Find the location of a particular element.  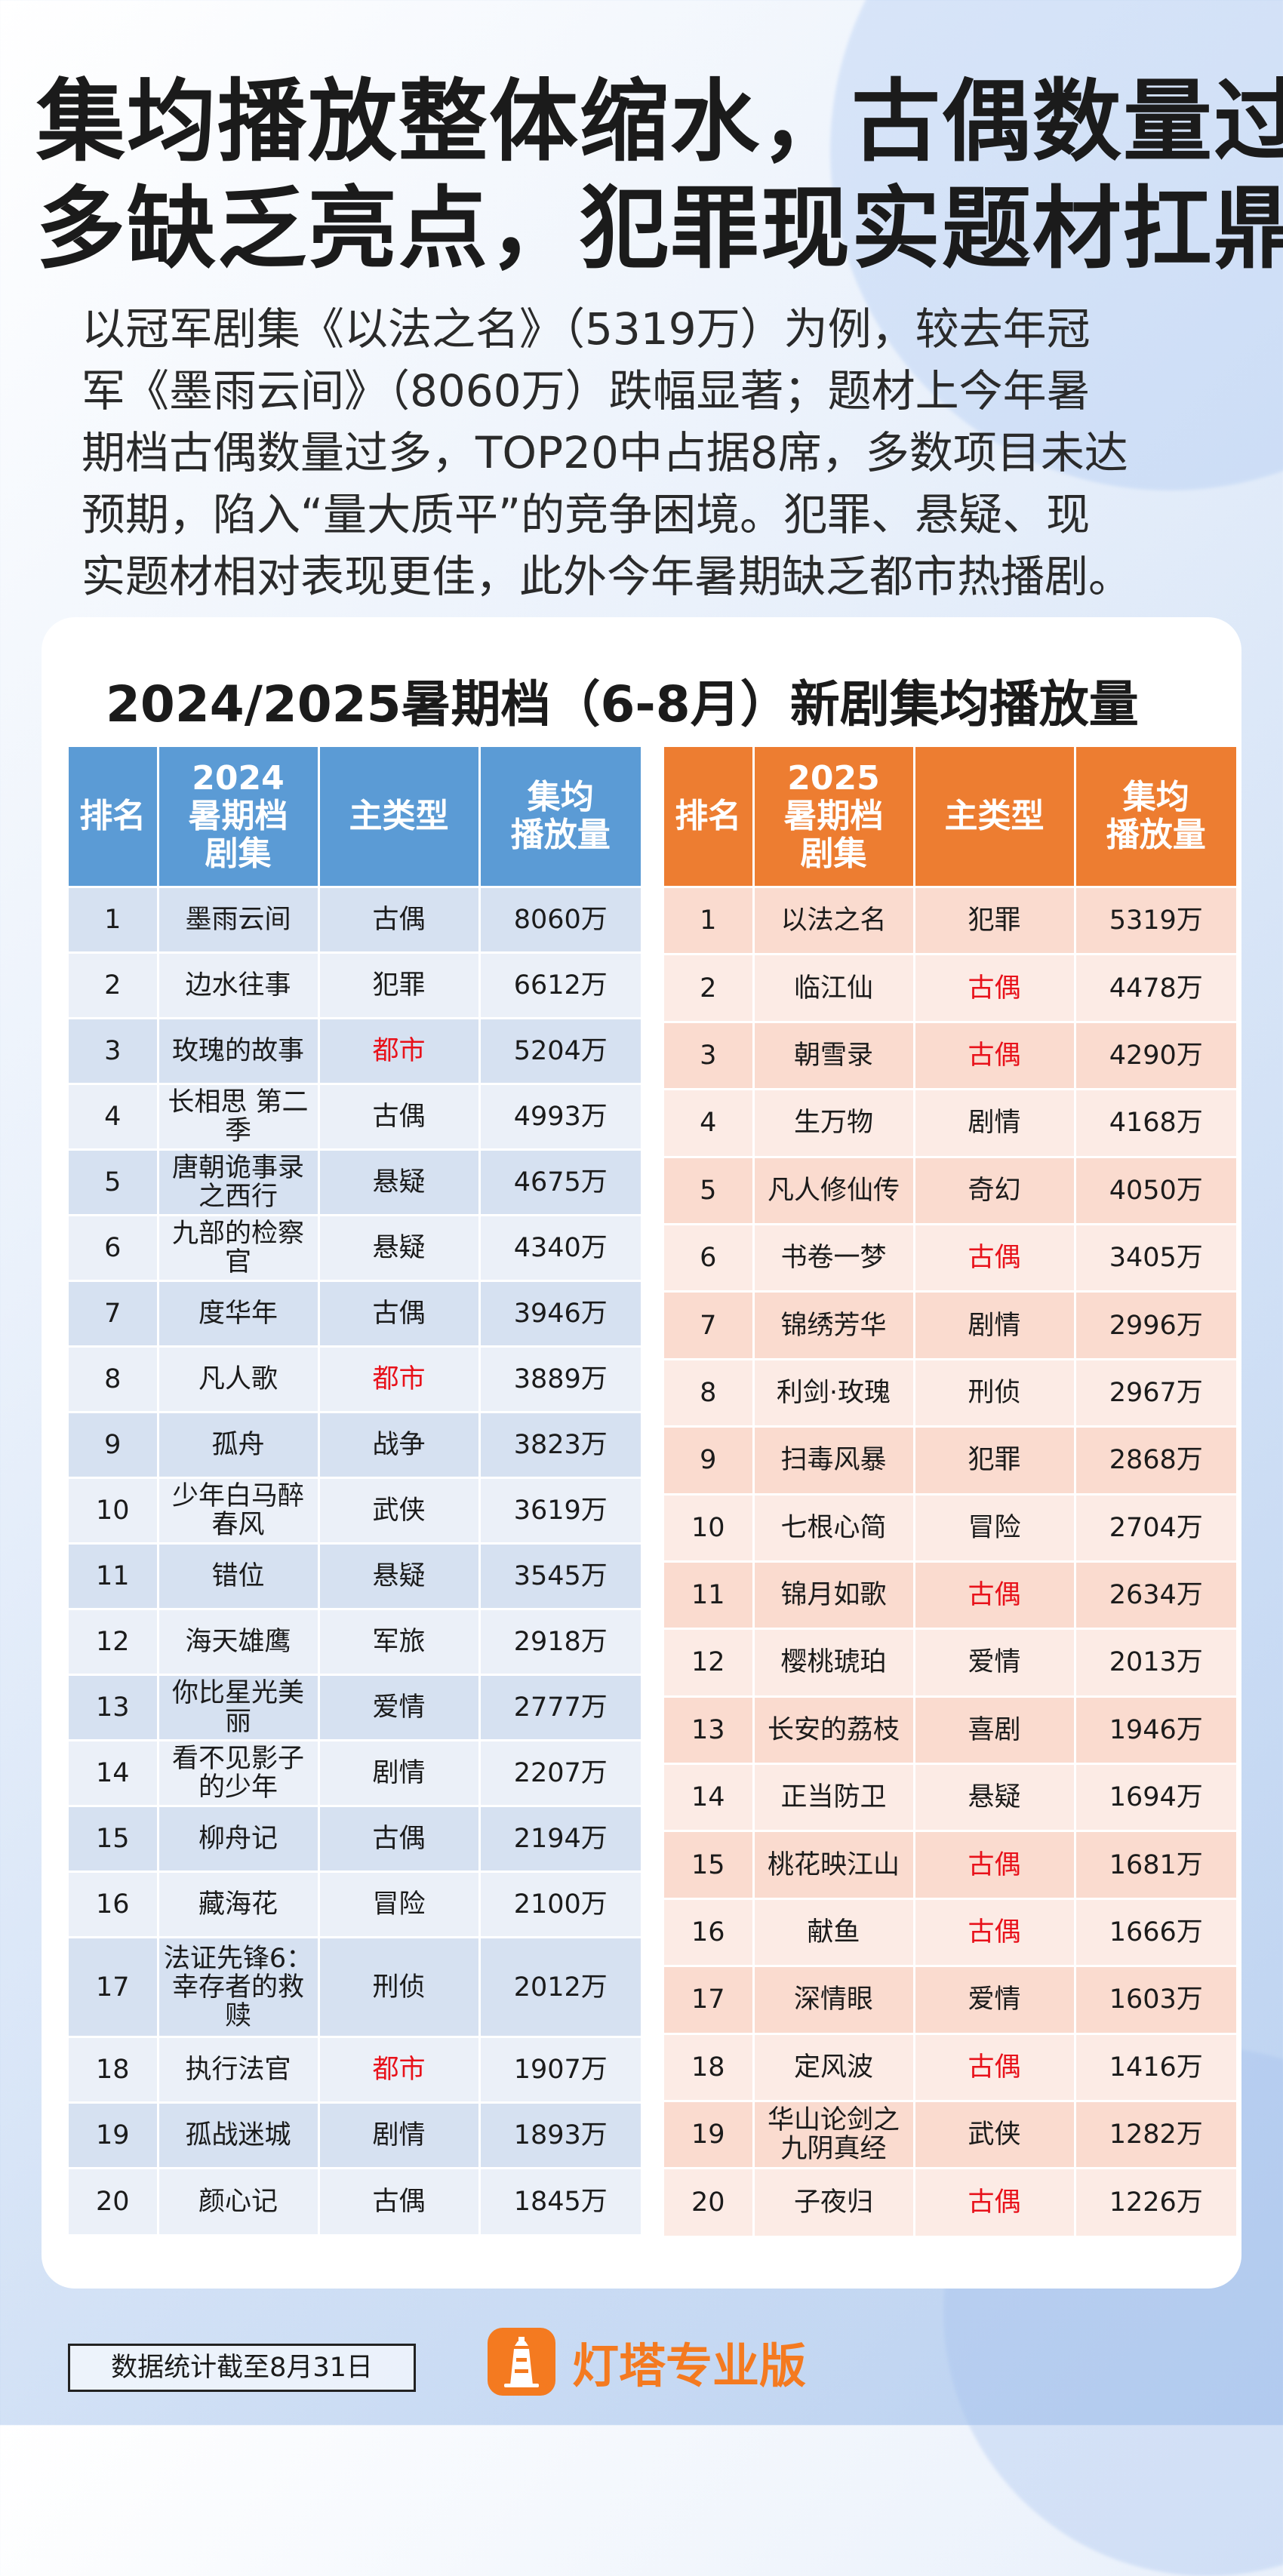

rank-cell: 2 is located at coordinates (709, 987).